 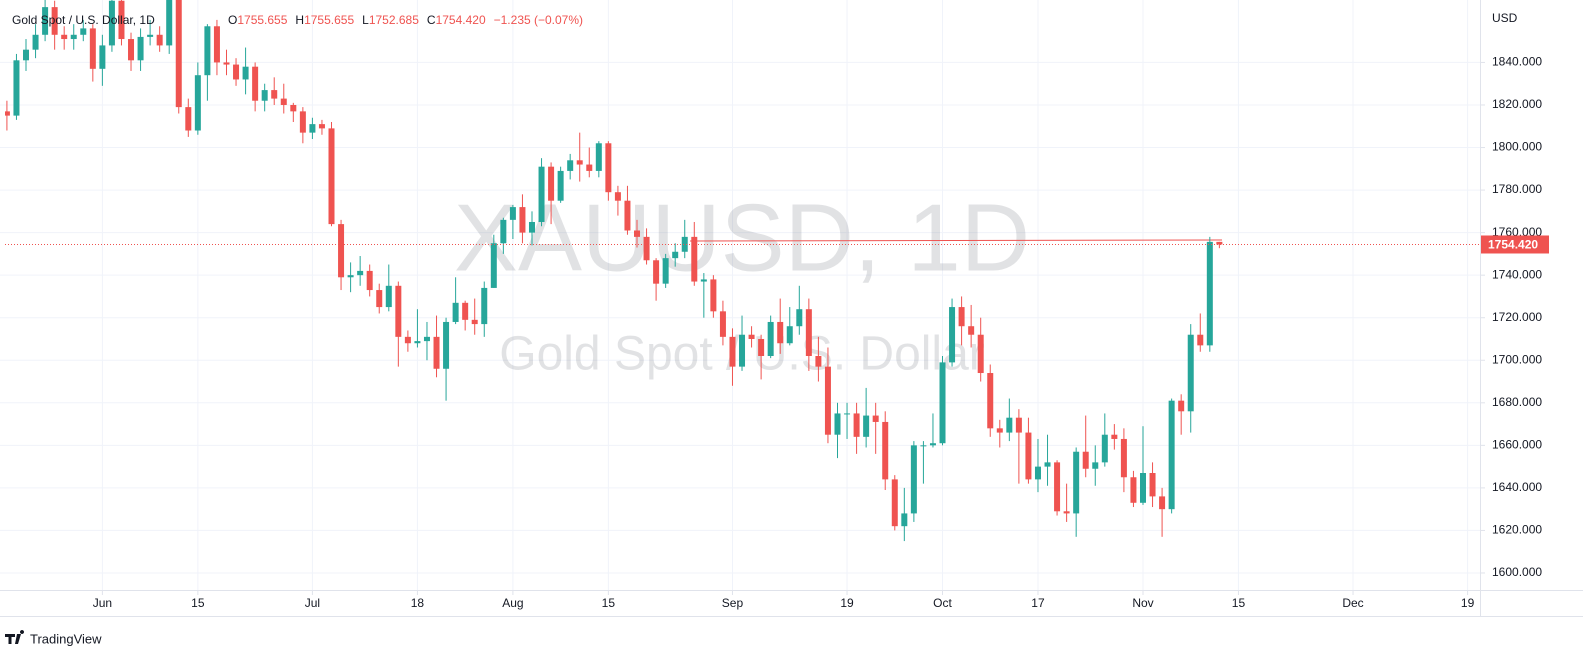 What do you see at coordinates (942, 603) in the screenshot?
I see `x-tick-label: Oct` at bounding box center [942, 603].